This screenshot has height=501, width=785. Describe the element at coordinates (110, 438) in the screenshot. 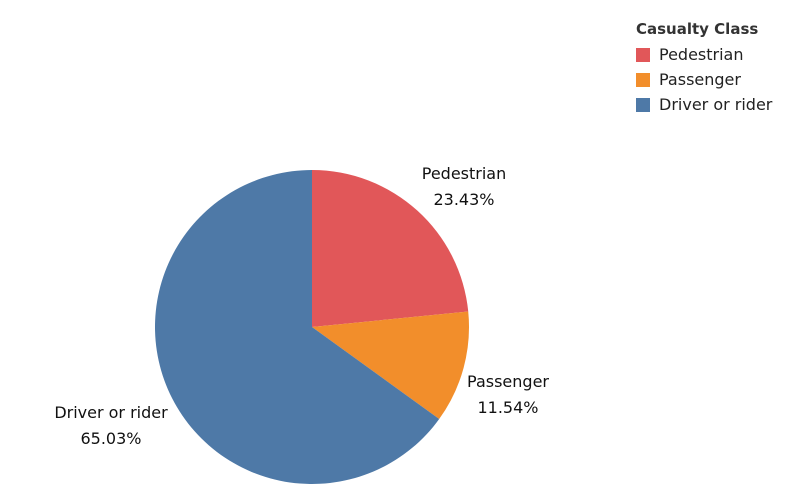

I see `slice-value-driver-or-rider: 65.03%` at that location.